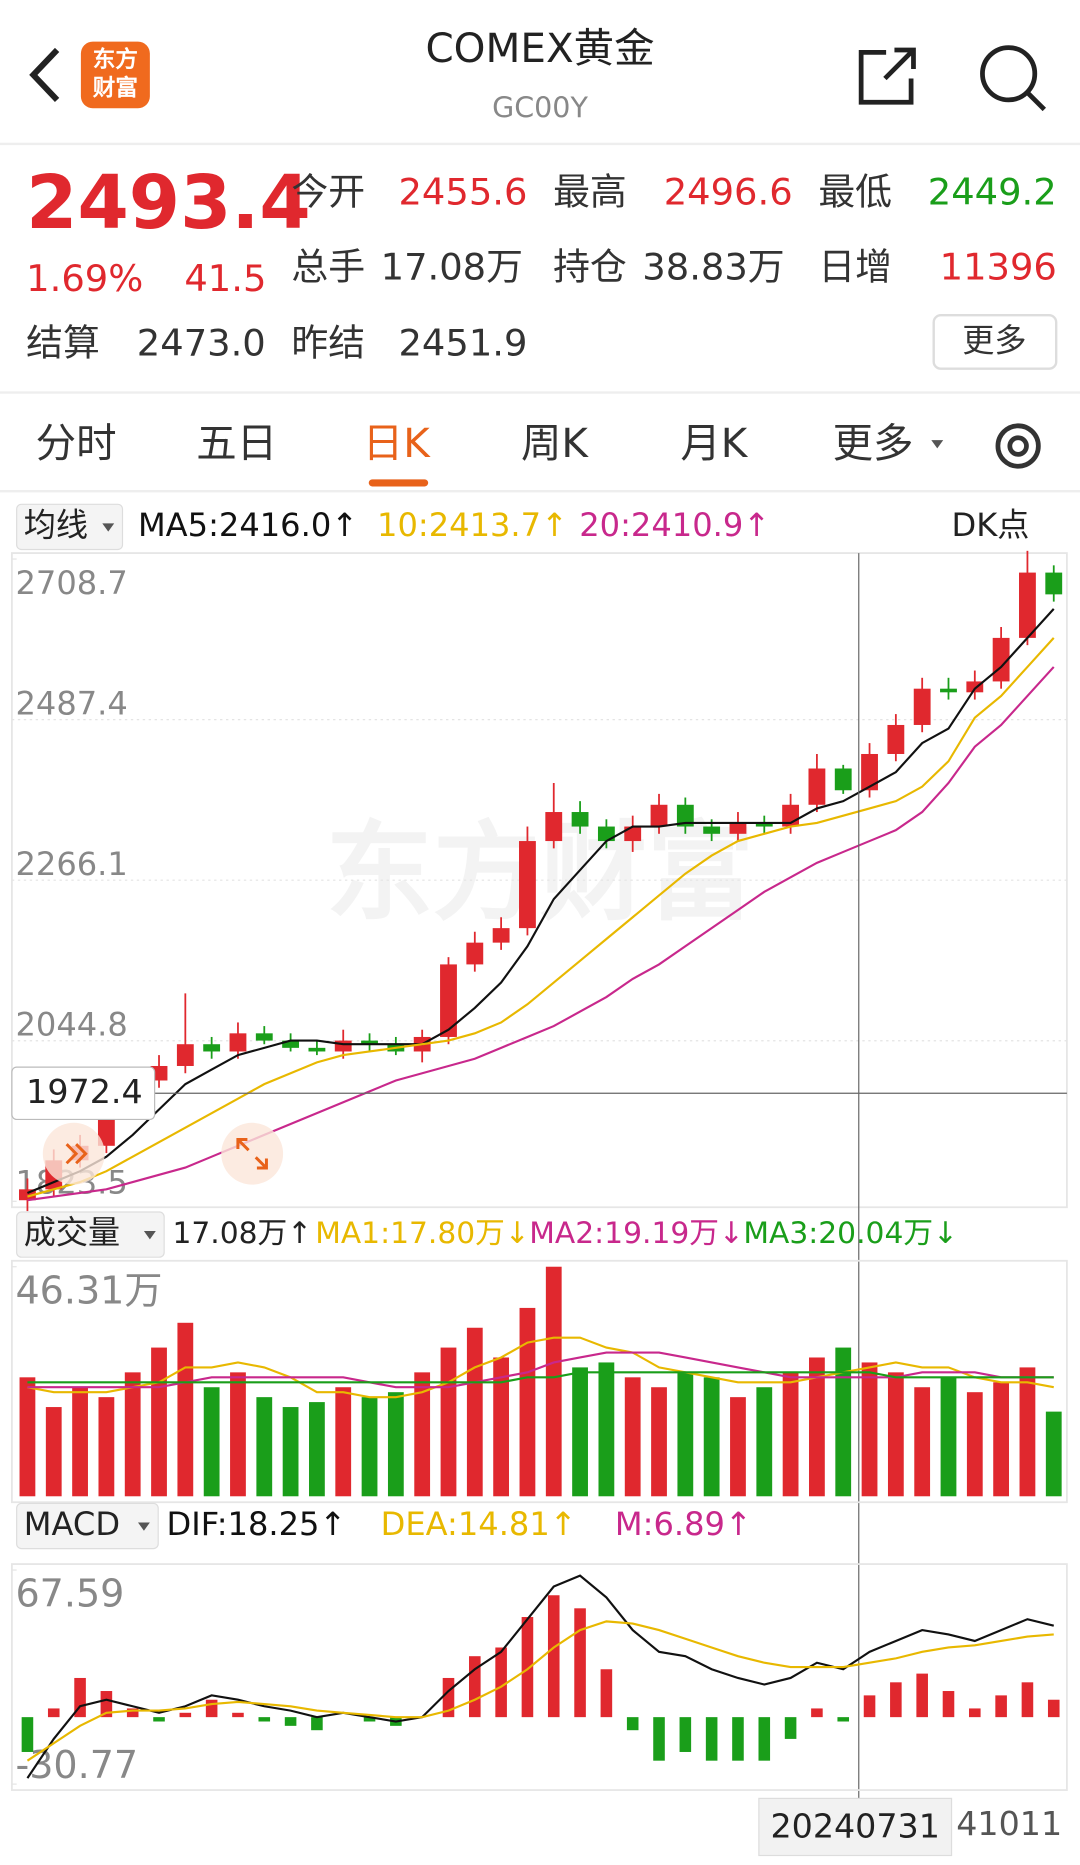 This screenshot has width=1080, height=1865. Describe the element at coordinates (84, 1091) in the screenshot. I see `crosshair-label: 1972.4` at that location.